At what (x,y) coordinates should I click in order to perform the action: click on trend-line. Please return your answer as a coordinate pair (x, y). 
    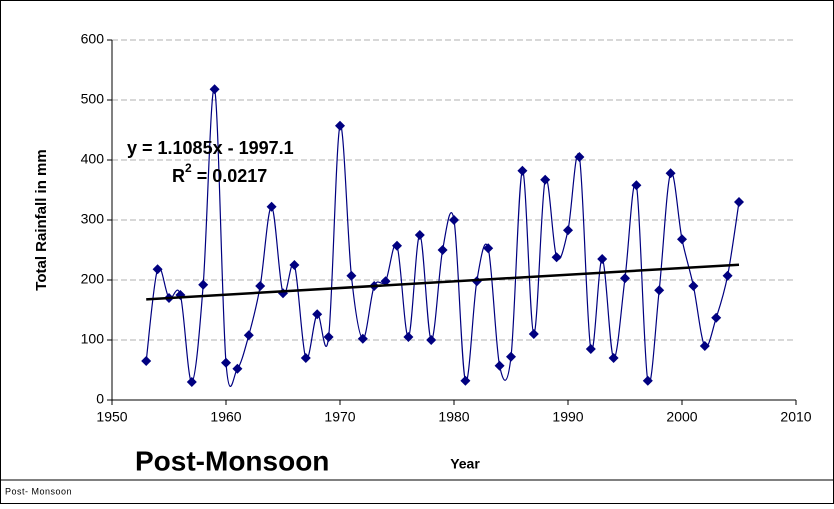
    Looking at the image, I should click on (443, 282).